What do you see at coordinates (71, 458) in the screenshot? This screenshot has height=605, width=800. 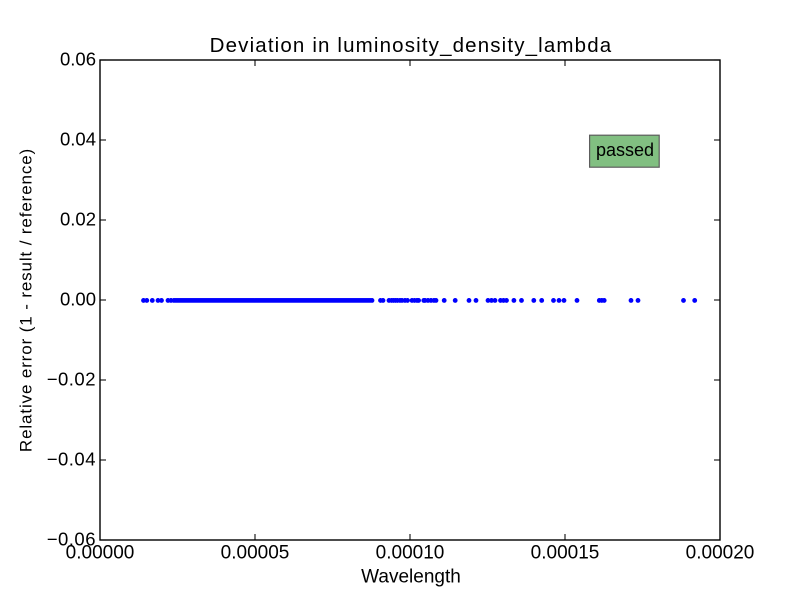 I see `svg-text: −0.04` at bounding box center [71, 458].